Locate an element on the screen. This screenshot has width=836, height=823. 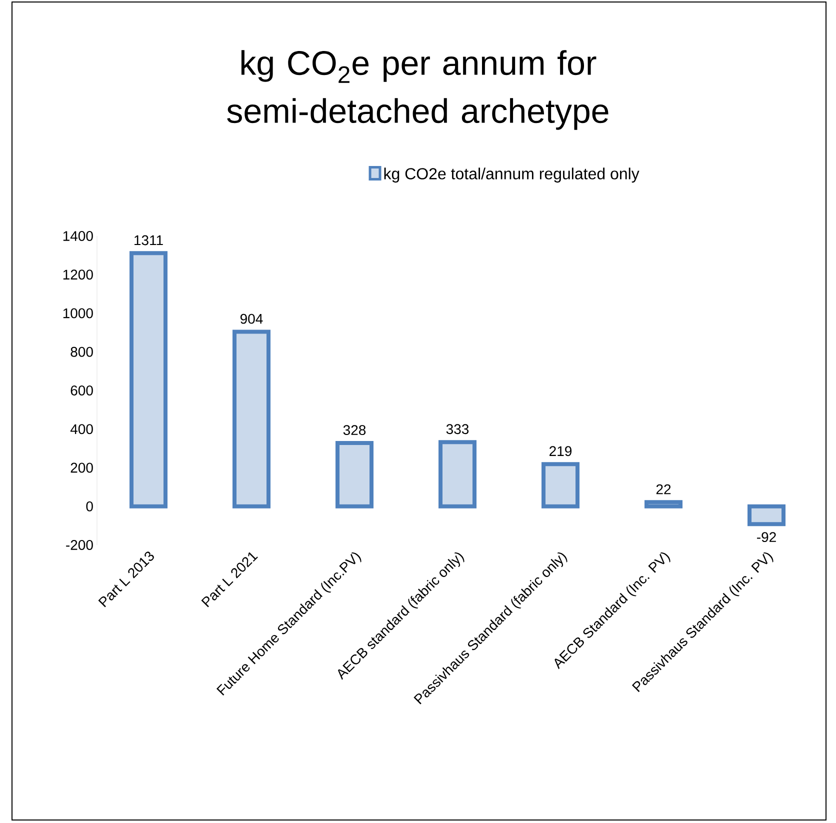
y-tick-label: 0 is located at coordinates (89, 506).